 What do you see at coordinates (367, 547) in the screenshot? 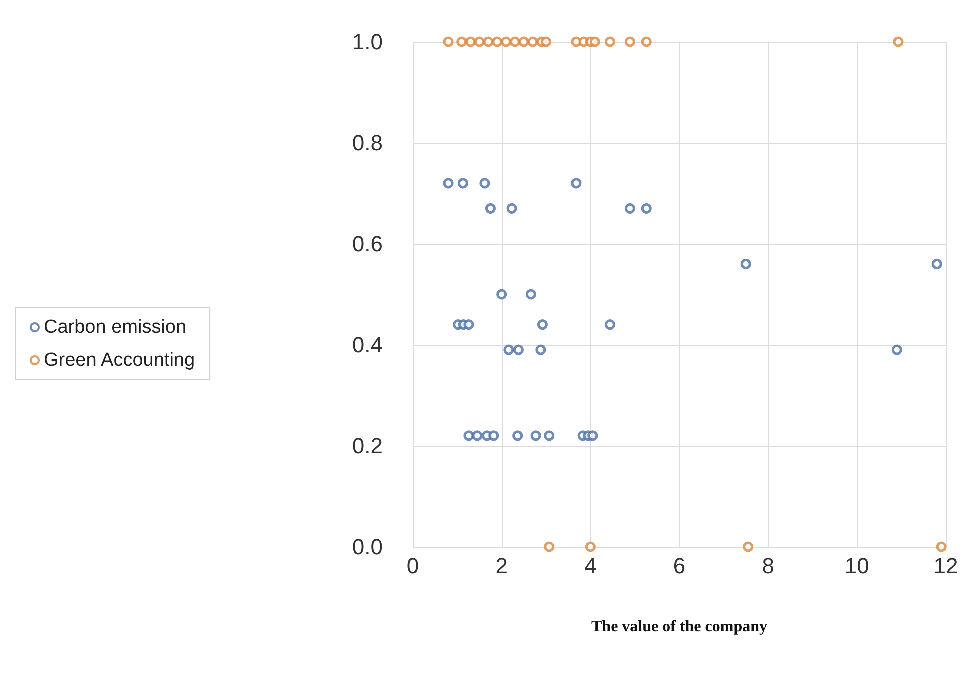
I see `y-tick-label: 0.0` at bounding box center [367, 547].